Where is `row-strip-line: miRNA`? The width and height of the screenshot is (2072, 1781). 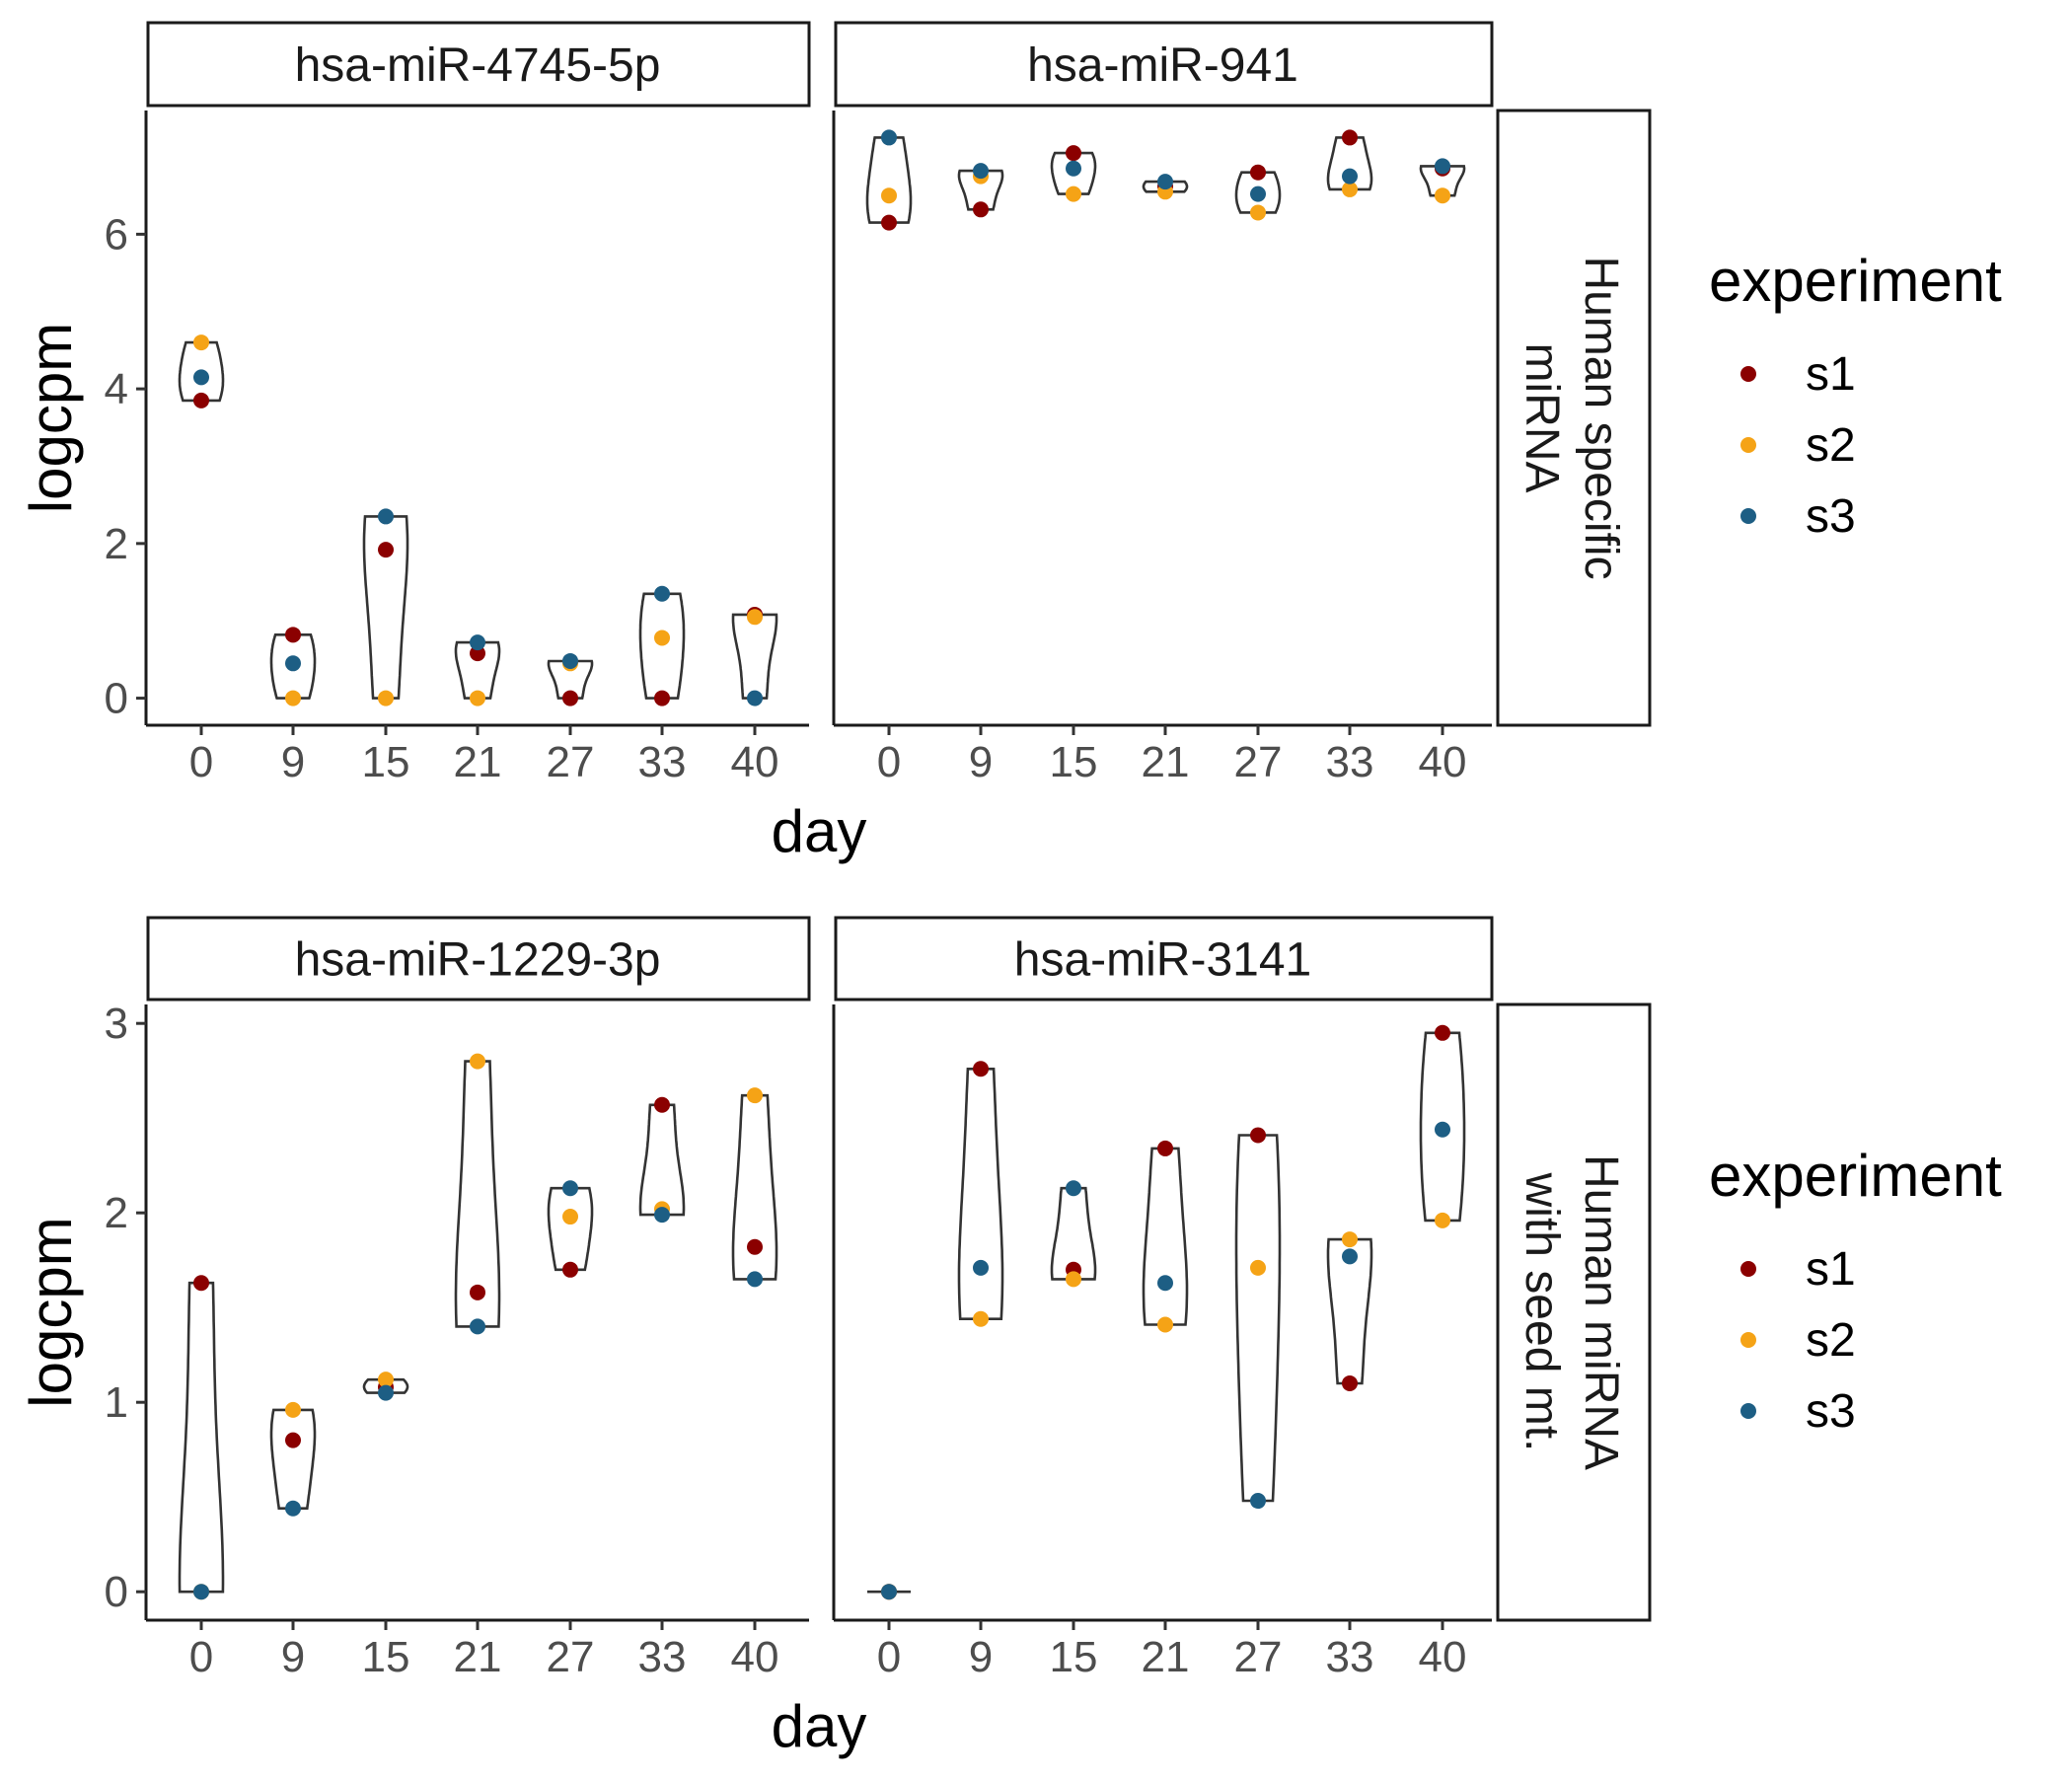 row-strip-line: miRNA is located at coordinates (1542, 418).